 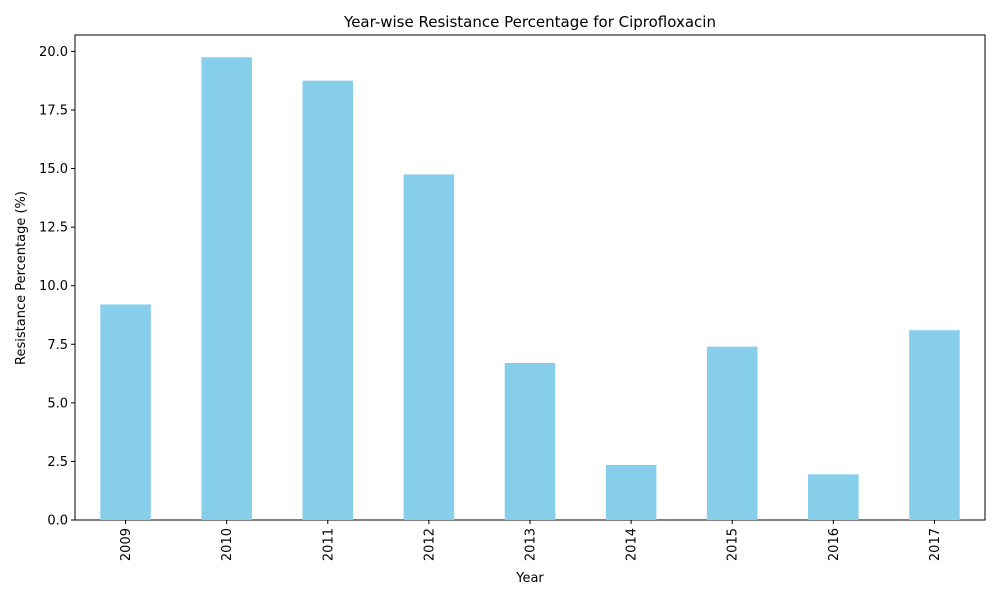 What do you see at coordinates (732, 433) in the screenshot?
I see `bar-2015` at bounding box center [732, 433].